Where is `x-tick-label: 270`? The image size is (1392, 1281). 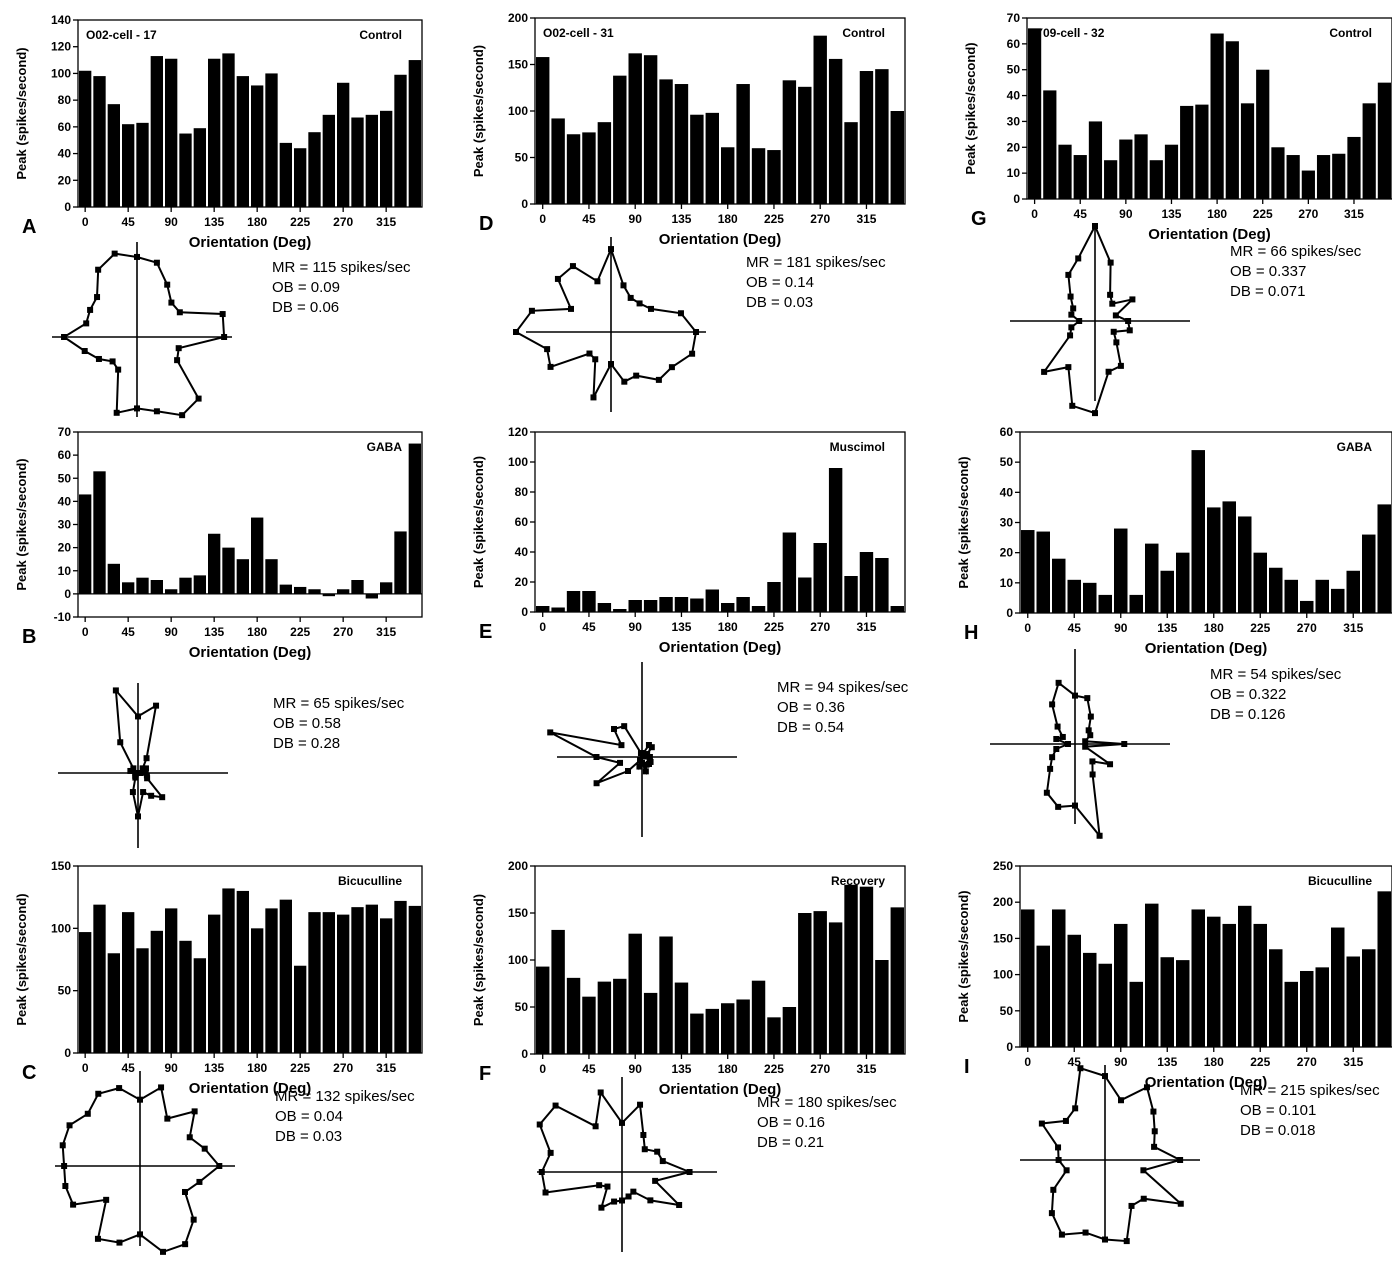 x-tick-label: 270 is located at coordinates (343, 632).